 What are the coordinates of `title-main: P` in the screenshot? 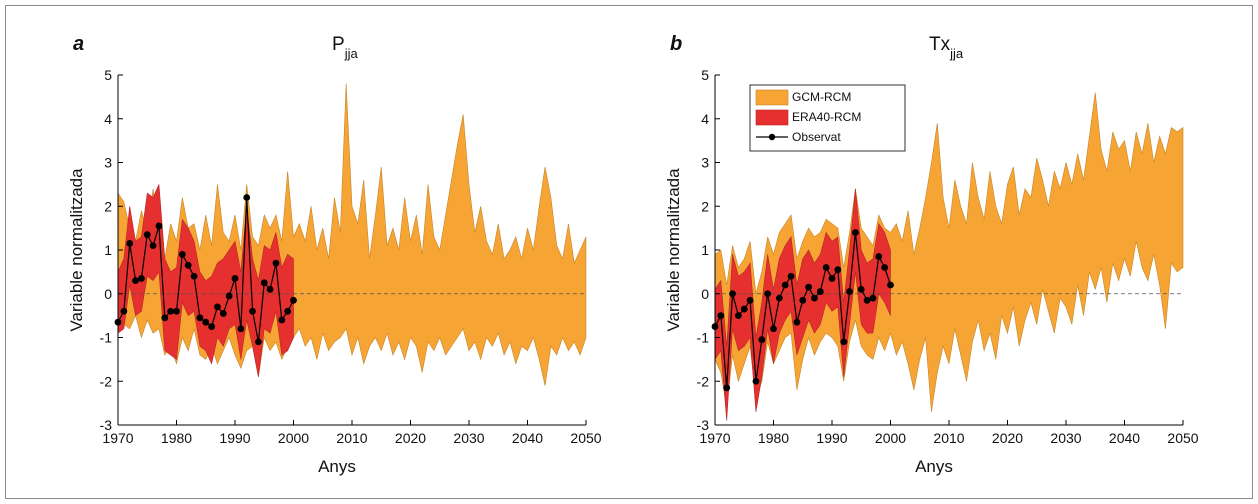 It's located at (338, 44).